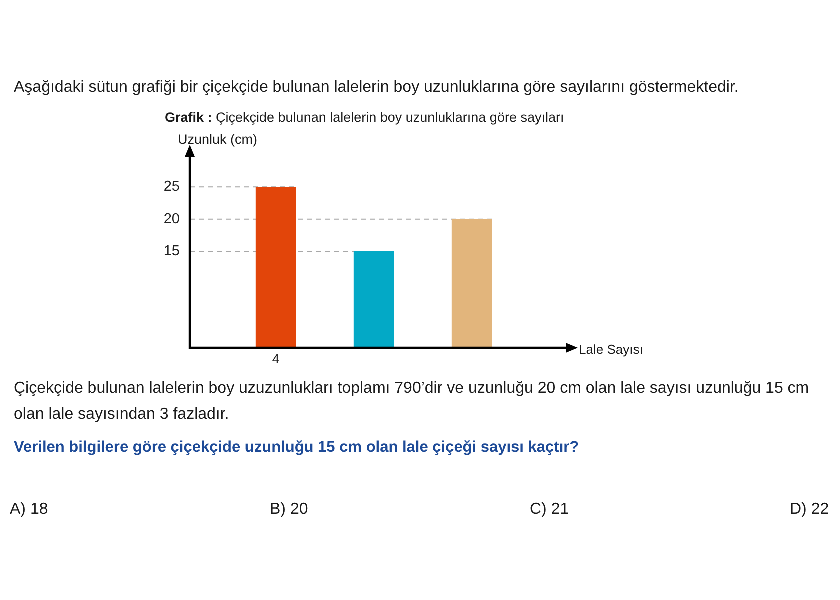 This screenshot has height=600, width=840. Describe the element at coordinates (172, 252) in the screenshot. I see `y-tick-label: 15` at that location.